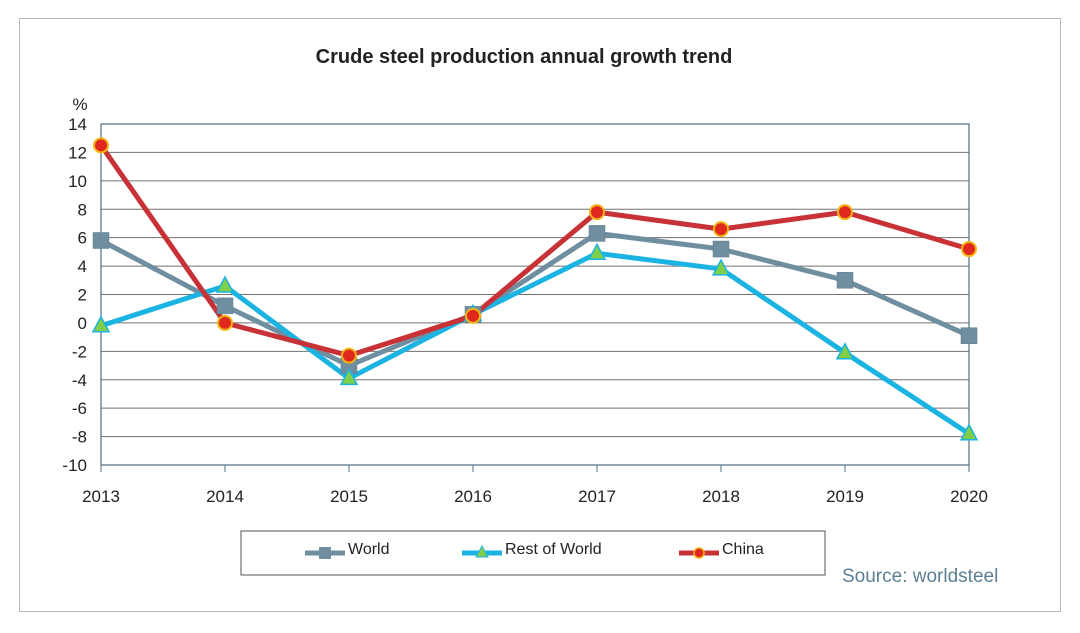  What do you see at coordinates (369, 549) in the screenshot?
I see `legend-label-world: World` at bounding box center [369, 549].